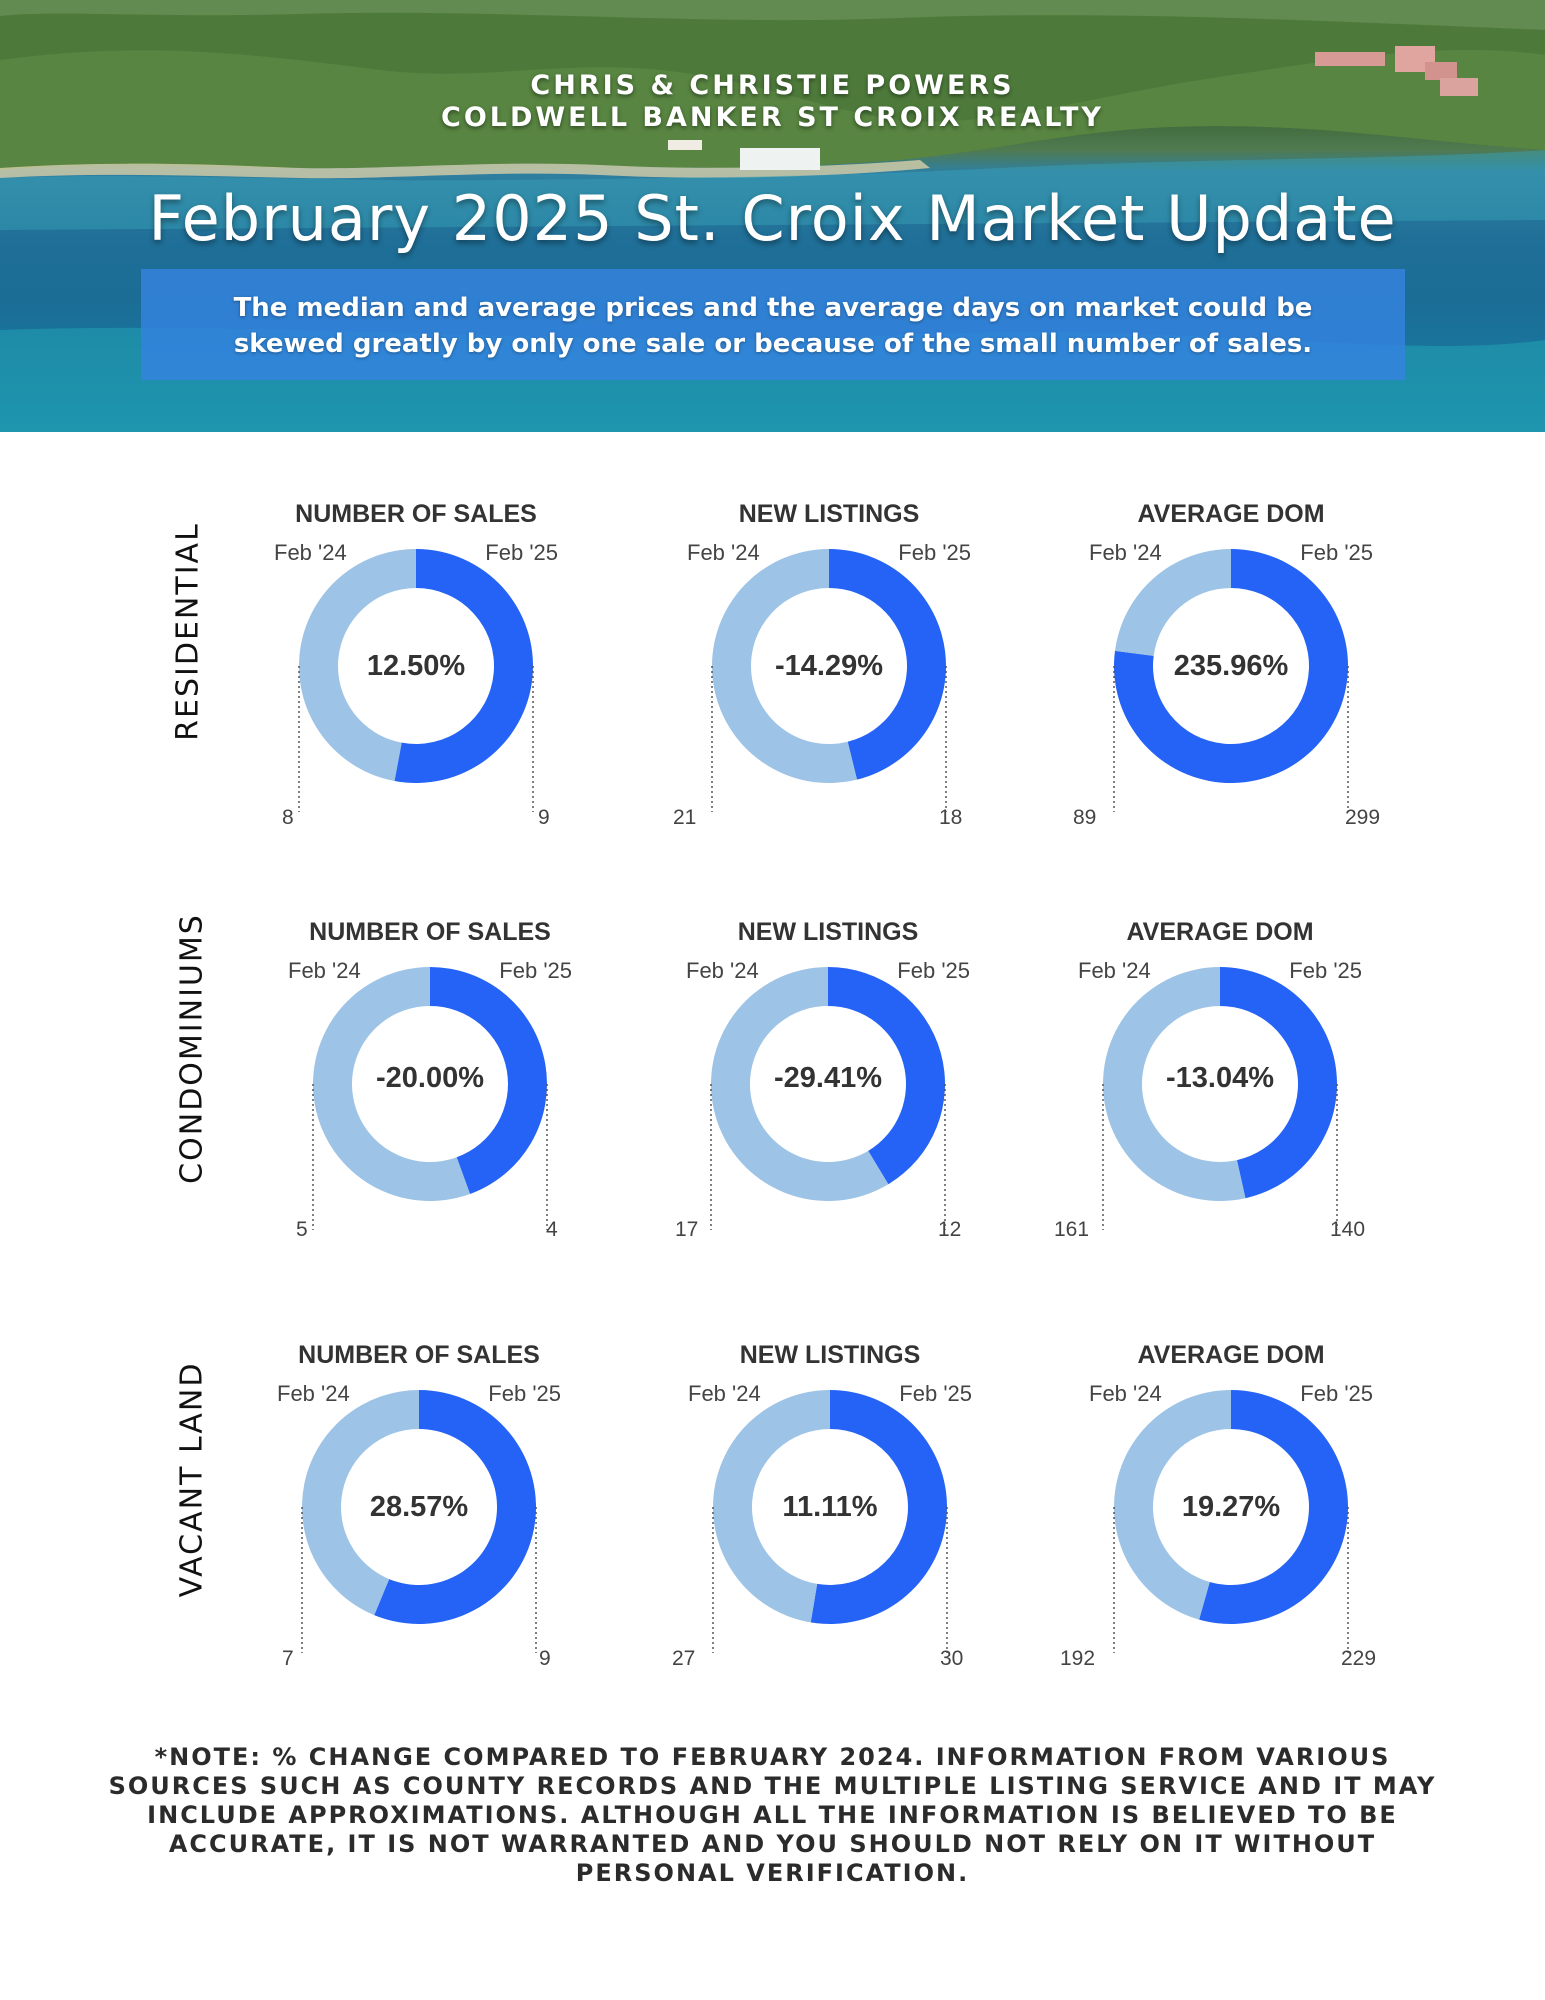  Describe the element at coordinates (687, 1229) in the screenshot. I see `value-prev-label: 17` at that location.